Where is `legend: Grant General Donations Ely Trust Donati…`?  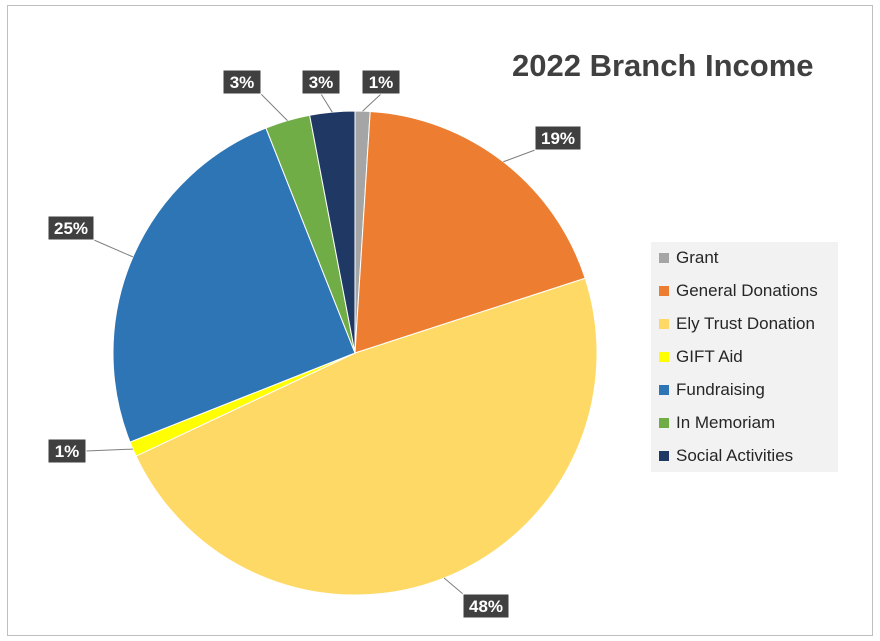 legend: Grant General Donations Ely Trust Donati… is located at coordinates (744, 357).